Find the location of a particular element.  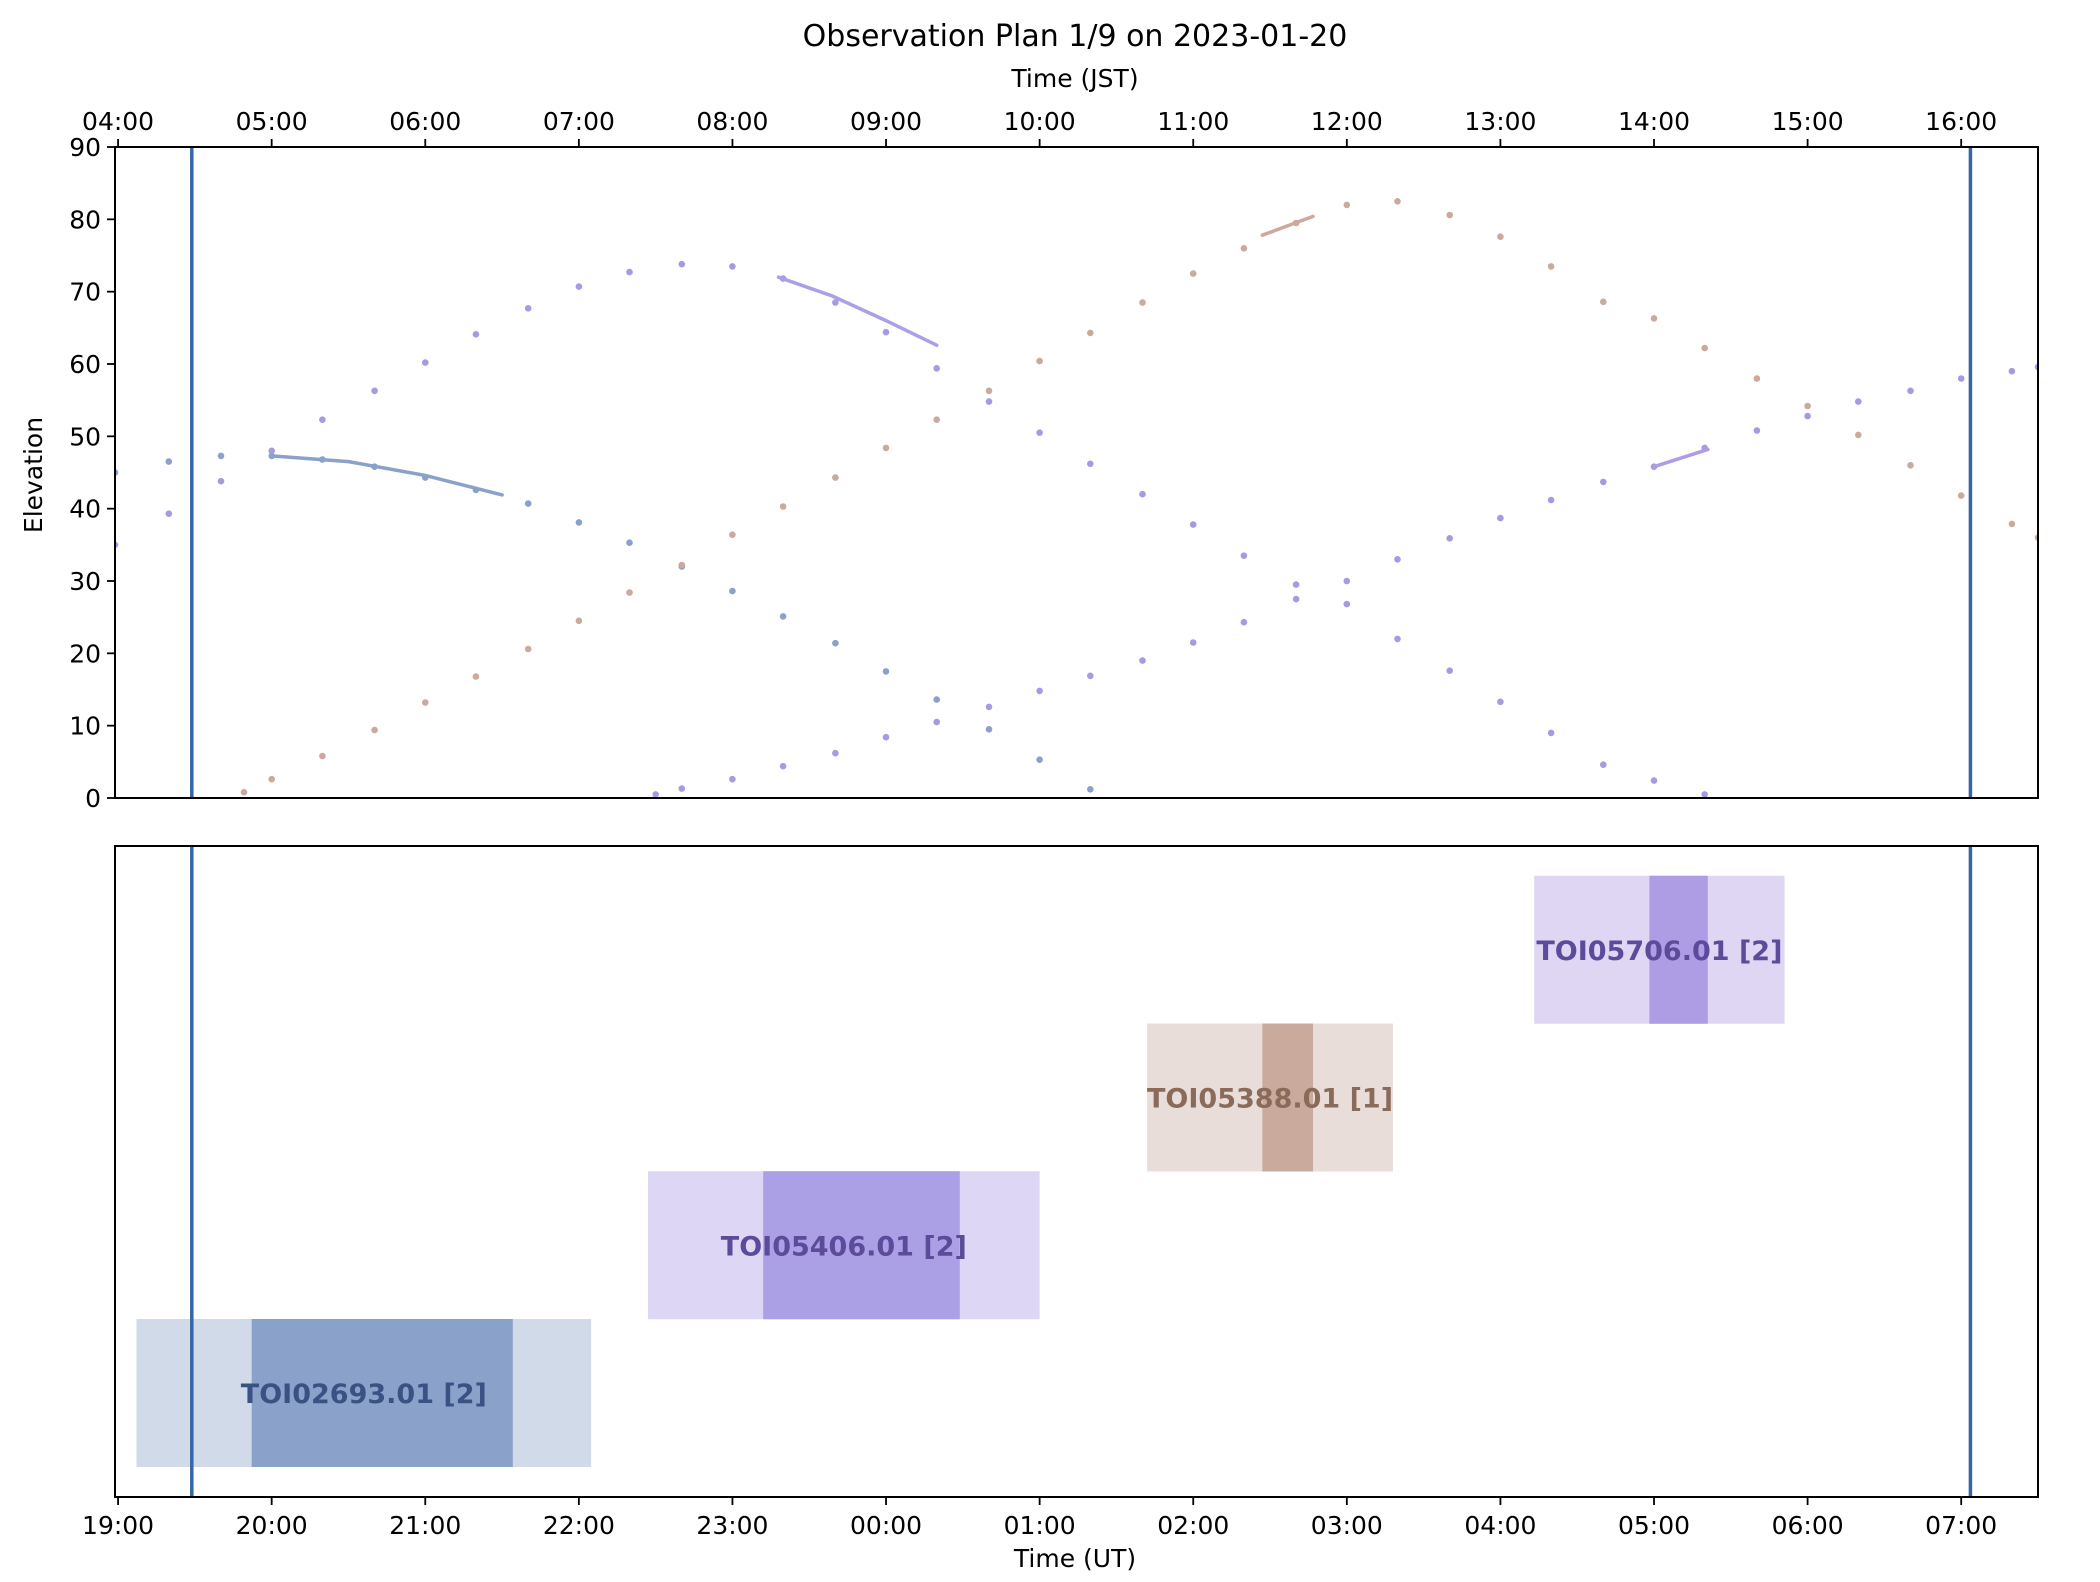

y-tick-label: 90 is located at coordinates (85, 147).